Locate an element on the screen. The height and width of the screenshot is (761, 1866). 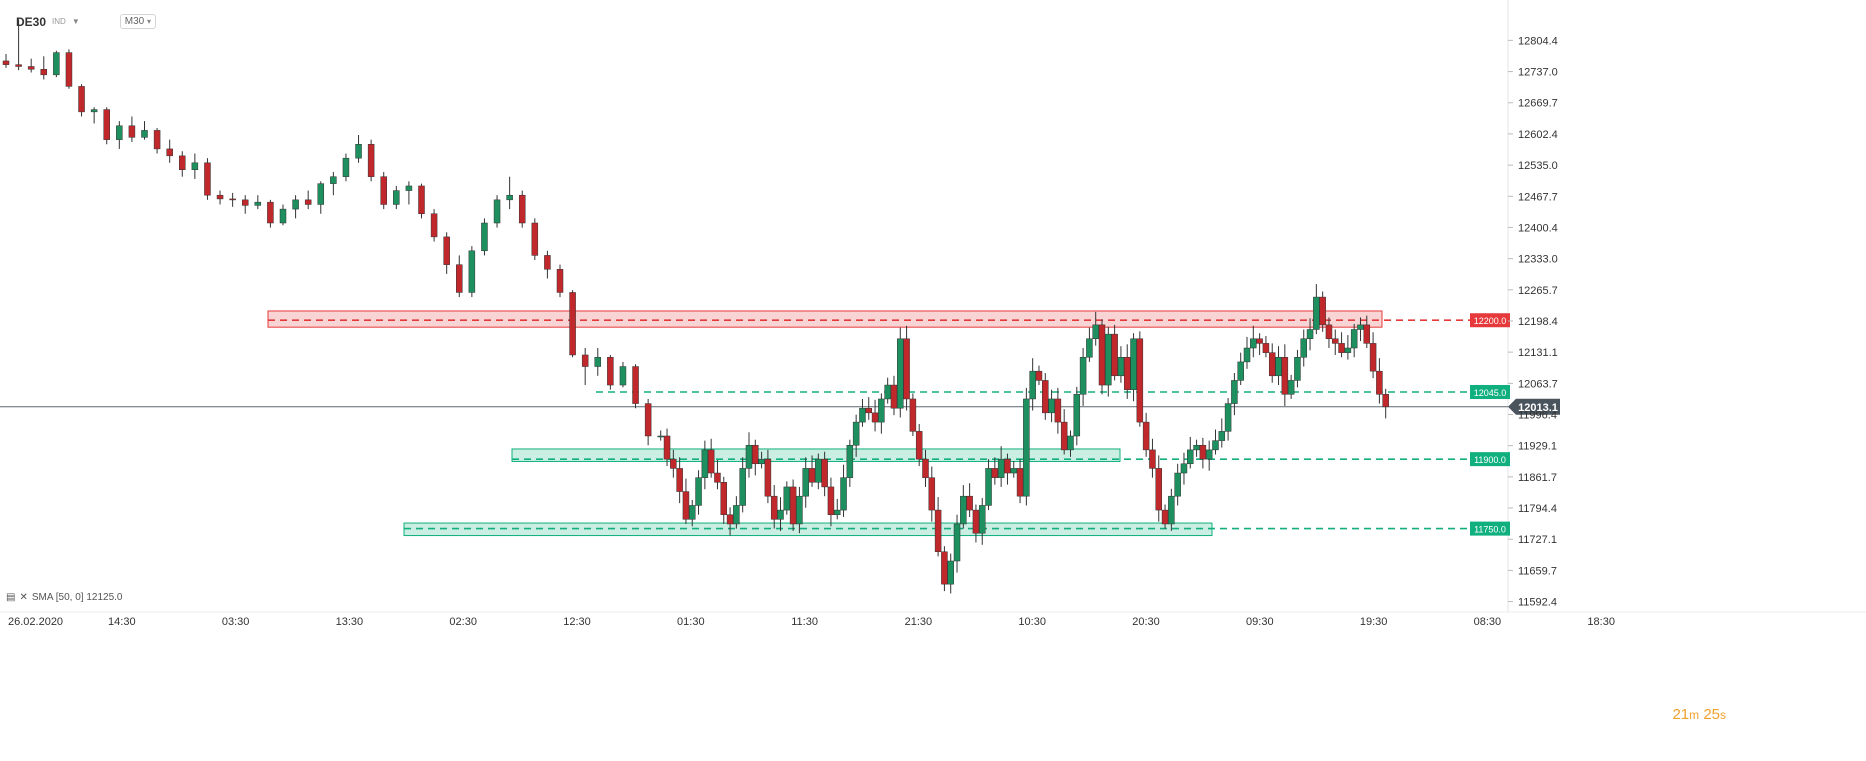
y-tick-label: 12265.7 is located at coordinates (1538, 291).